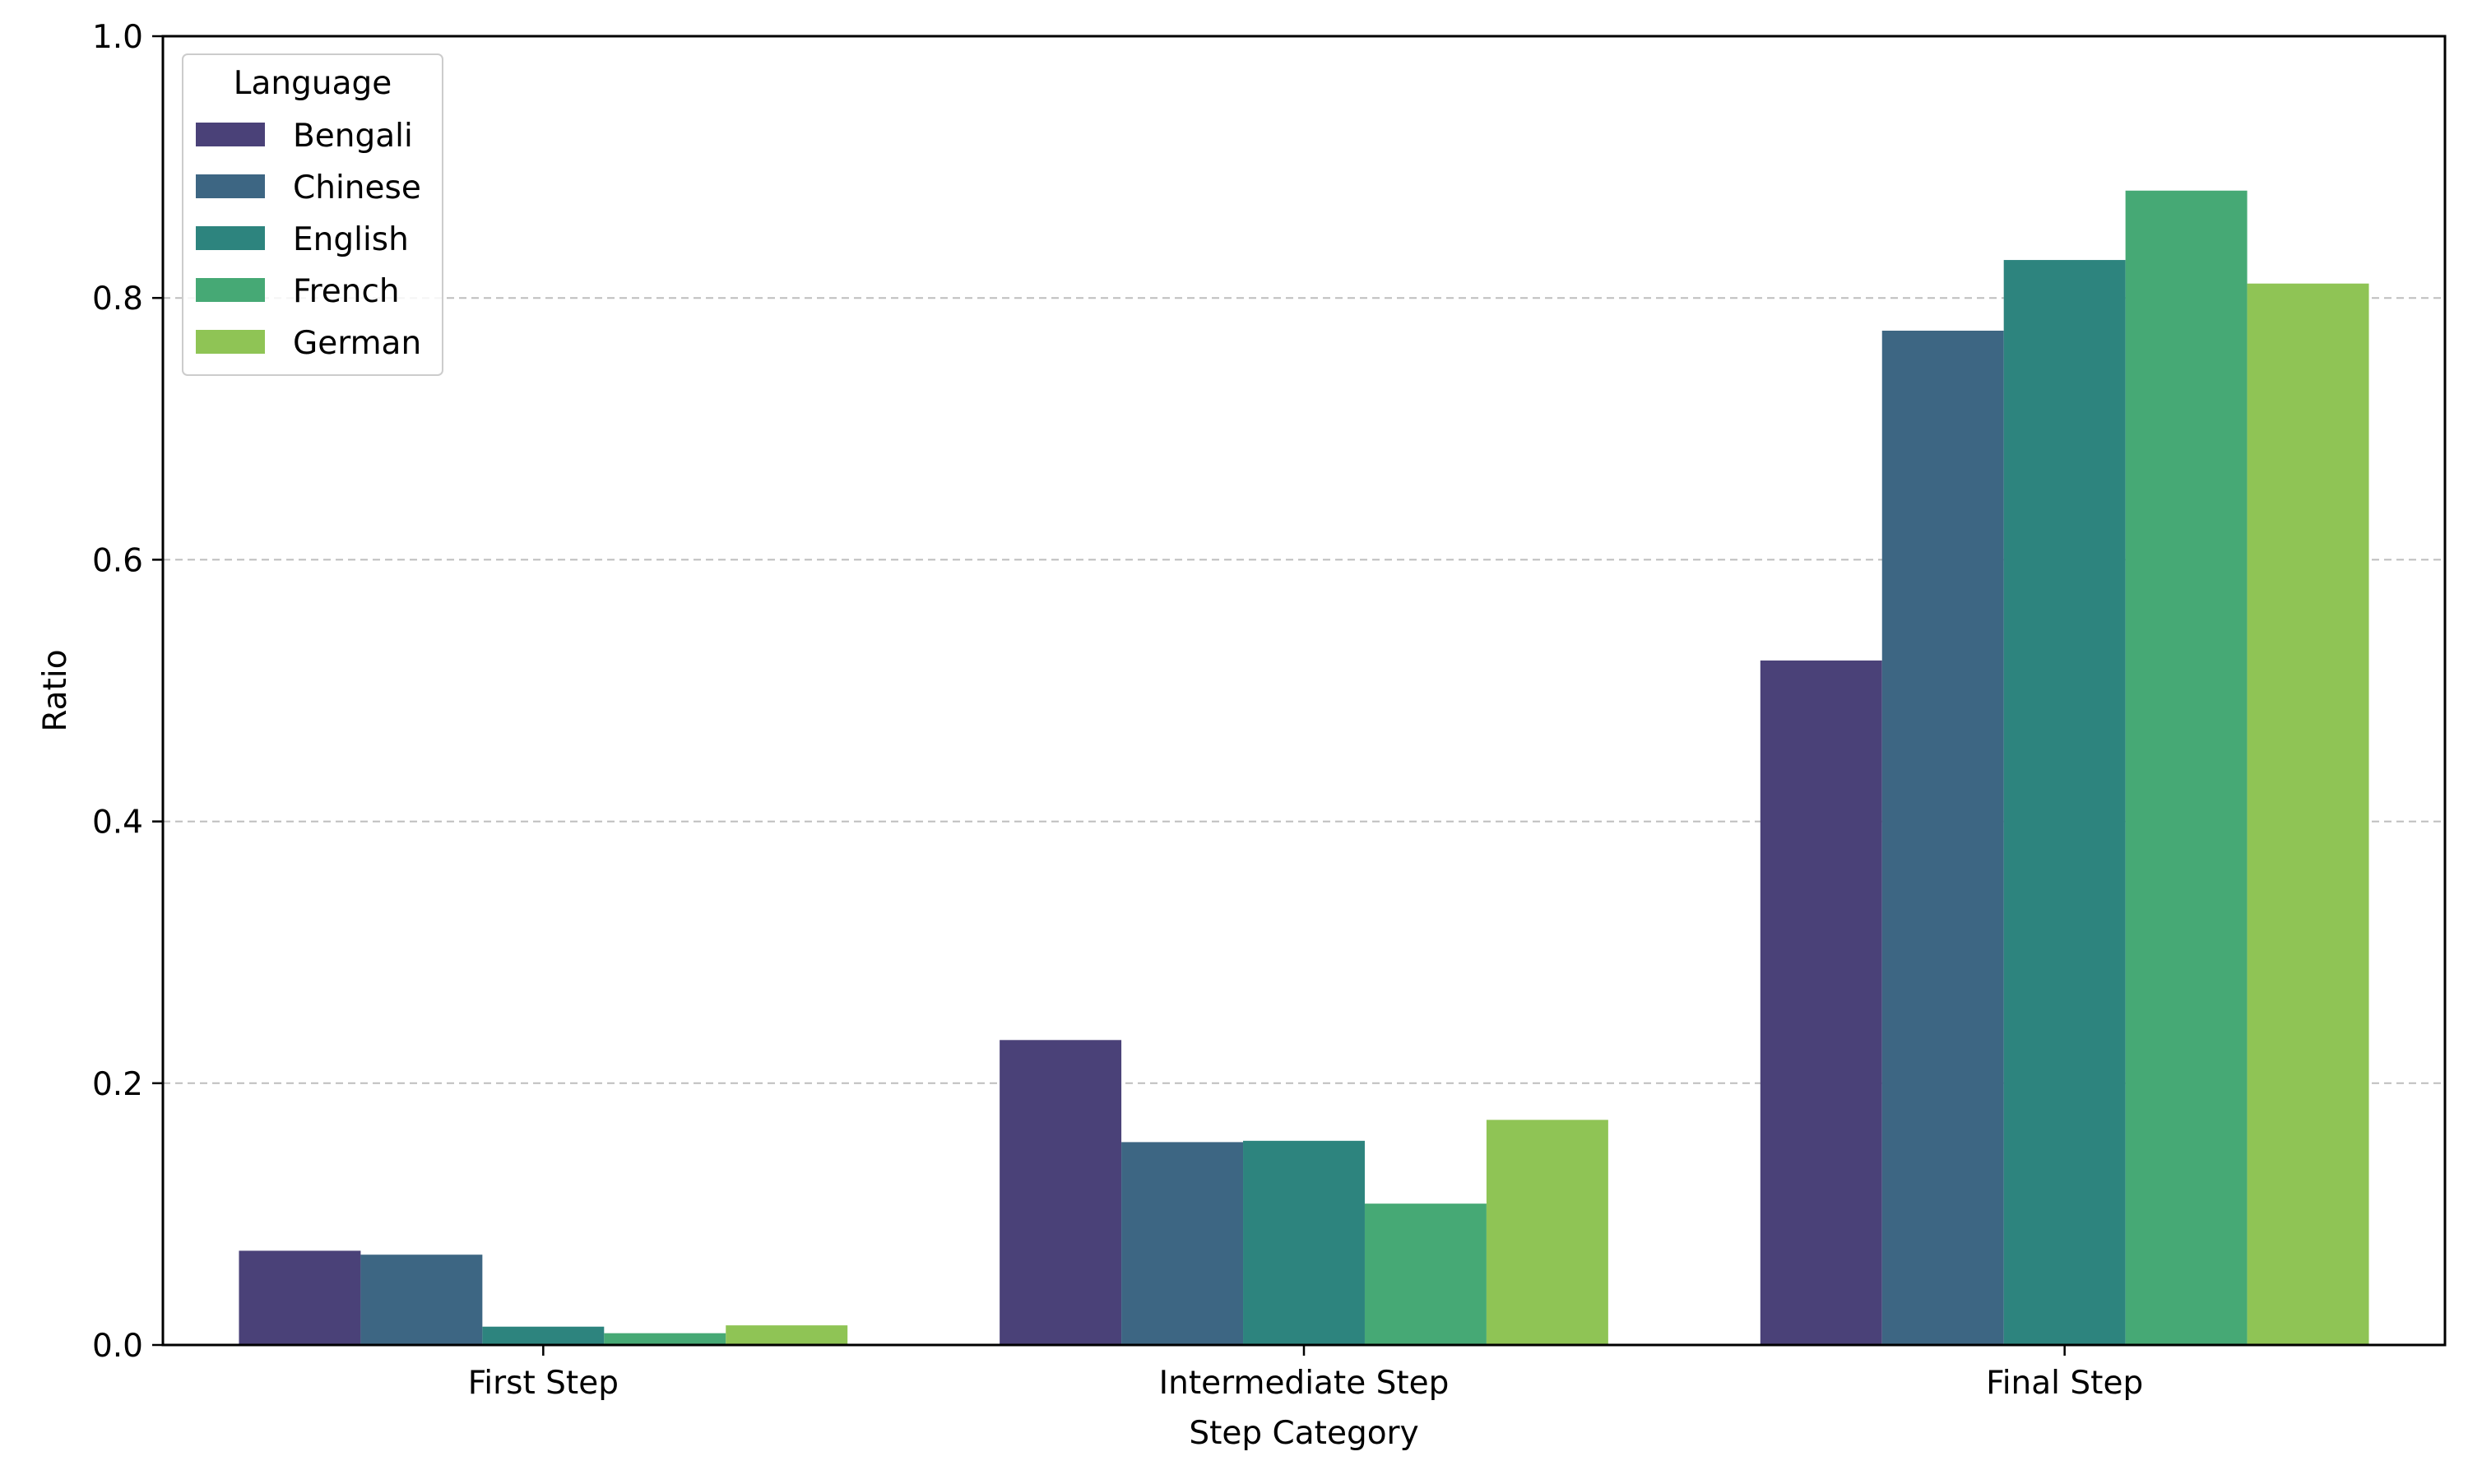  What do you see at coordinates (543, 1383) in the screenshot?
I see `x-tick-label: First Step` at bounding box center [543, 1383].